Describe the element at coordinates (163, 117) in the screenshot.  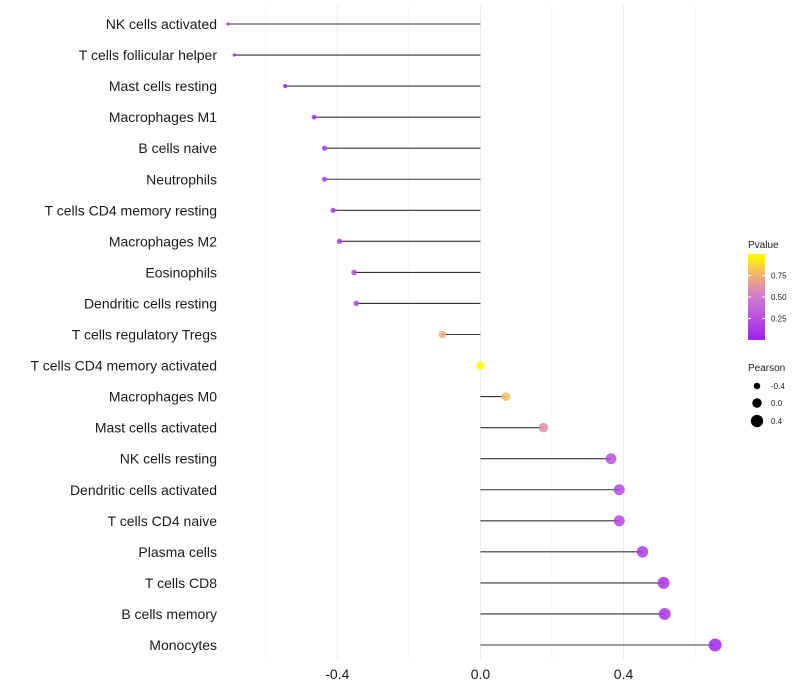
I see `category-label: Macrophages M1` at that location.